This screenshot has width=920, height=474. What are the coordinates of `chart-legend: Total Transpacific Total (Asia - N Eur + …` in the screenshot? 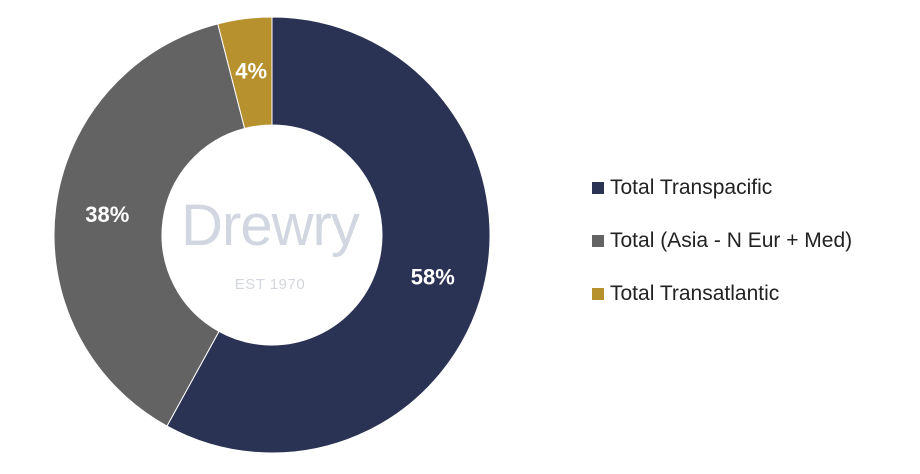 It's located at (722, 249).